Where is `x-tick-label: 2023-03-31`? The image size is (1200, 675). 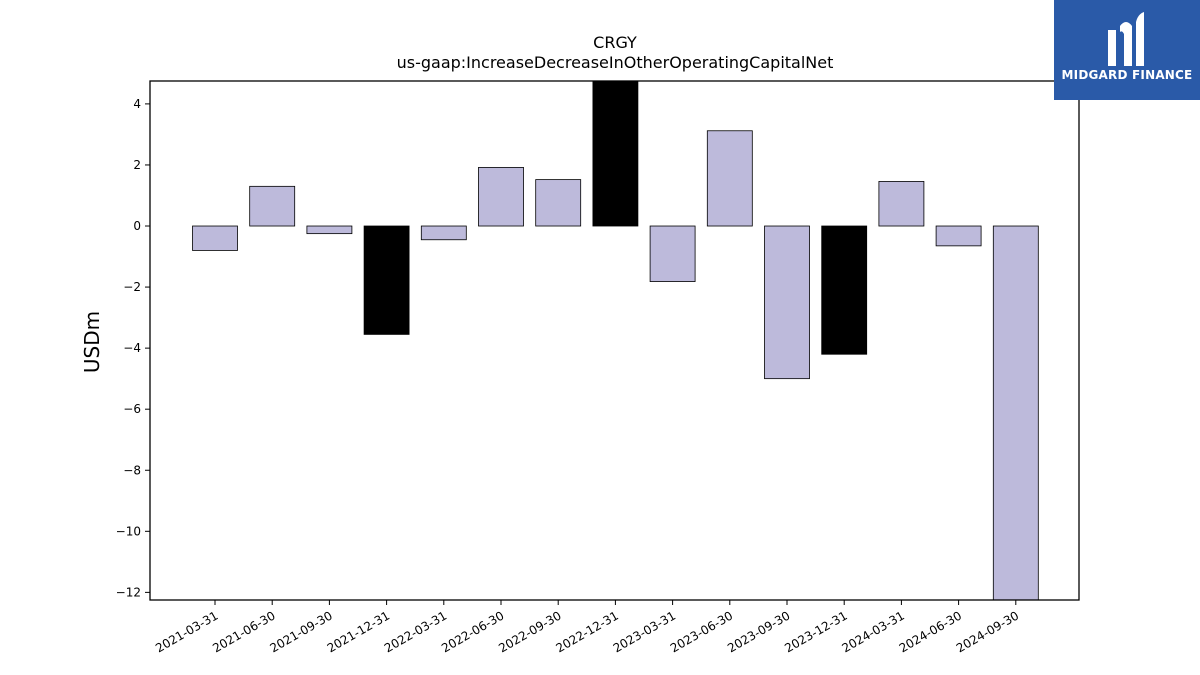 x-tick-label: 2023-03-31 is located at coordinates (644, 631).